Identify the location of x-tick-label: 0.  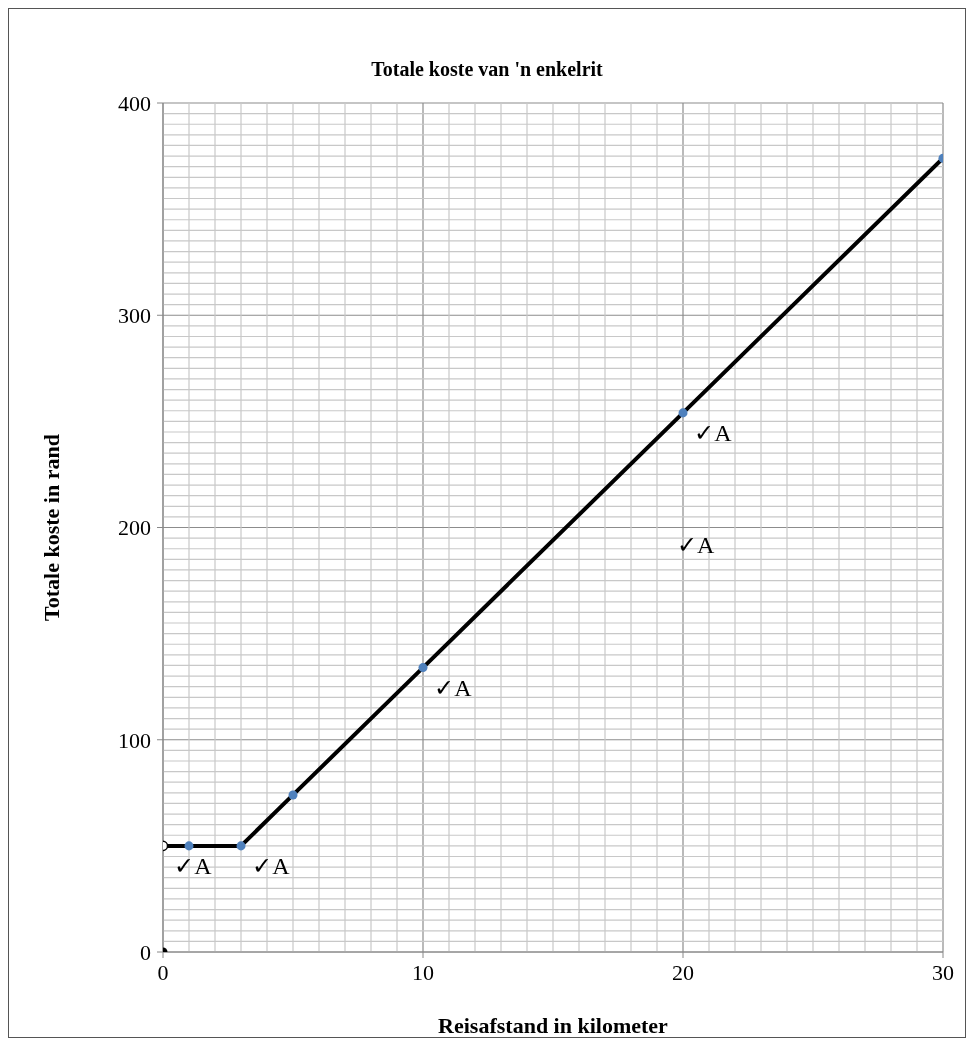
(163, 972).